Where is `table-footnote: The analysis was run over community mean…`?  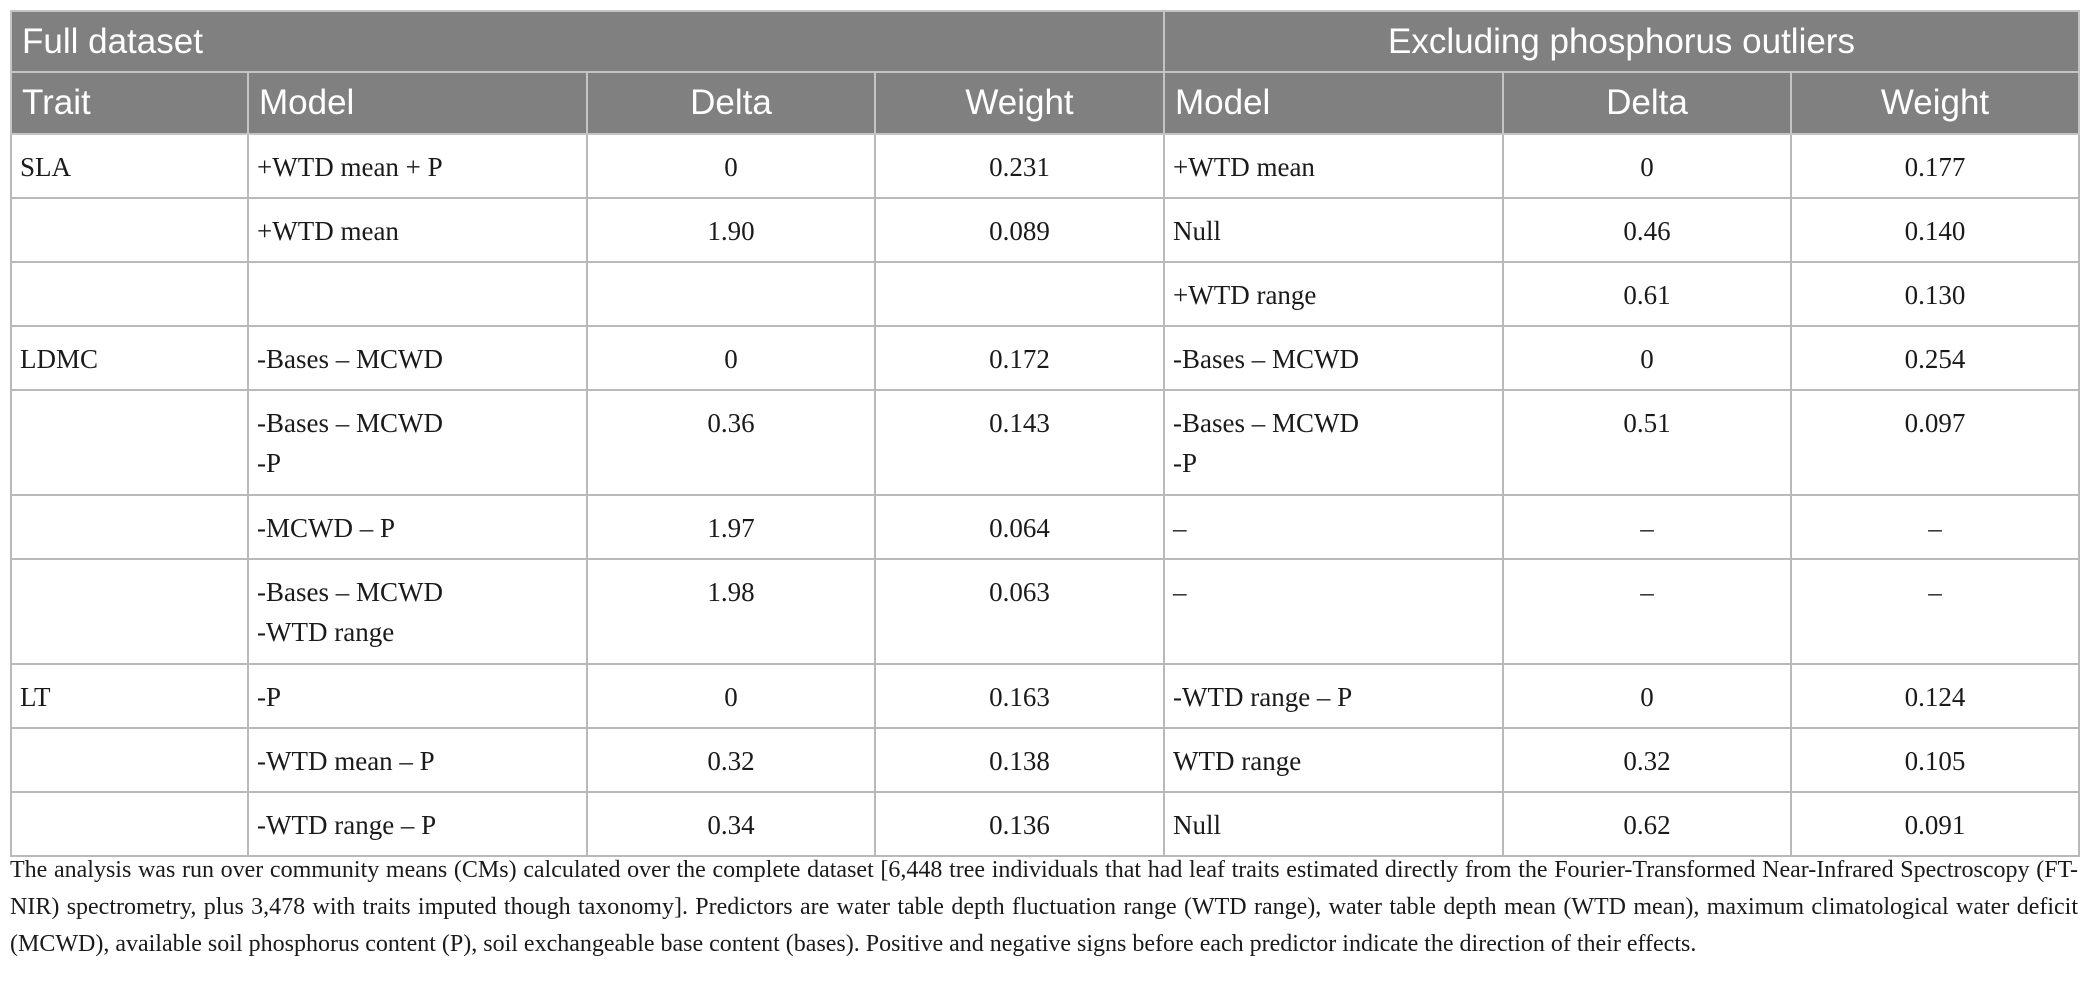 table-footnote: The analysis was run over community mean… is located at coordinates (1044, 907).